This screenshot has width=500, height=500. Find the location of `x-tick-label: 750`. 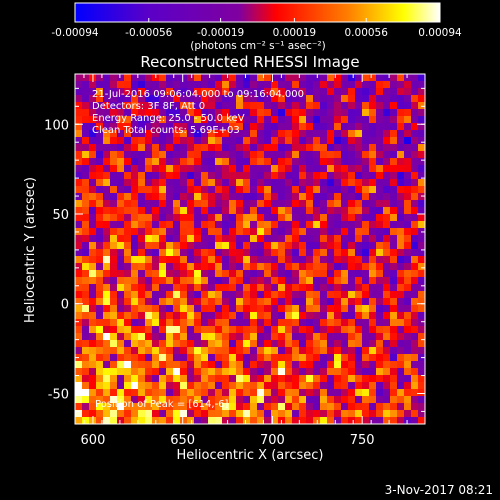

x-tick-label: 750 is located at coordinates (362, 440).